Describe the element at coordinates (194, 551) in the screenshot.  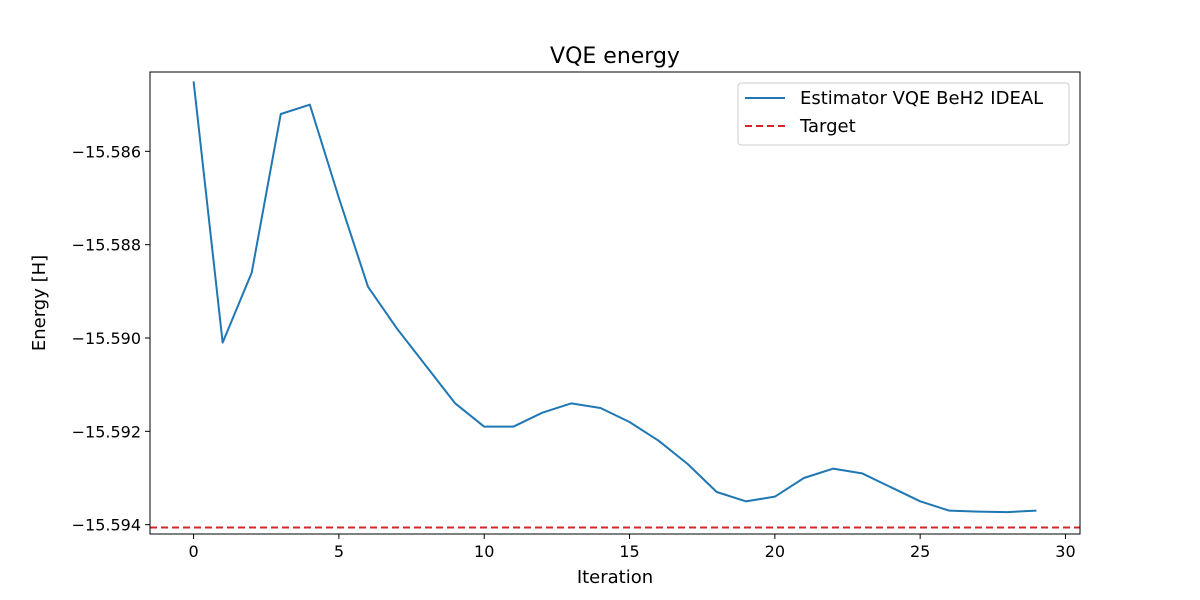
I see `x-tick-label: 0` at that location.